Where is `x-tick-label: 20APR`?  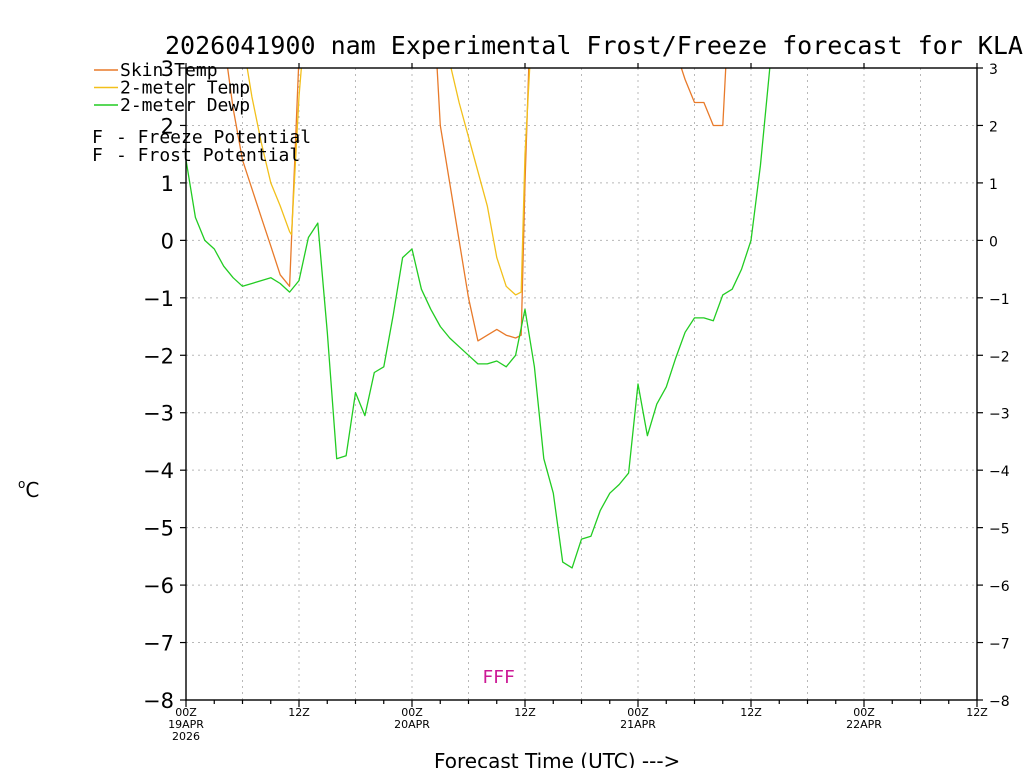
x-tick-label: 20APR is located at coordinates (412, 724).